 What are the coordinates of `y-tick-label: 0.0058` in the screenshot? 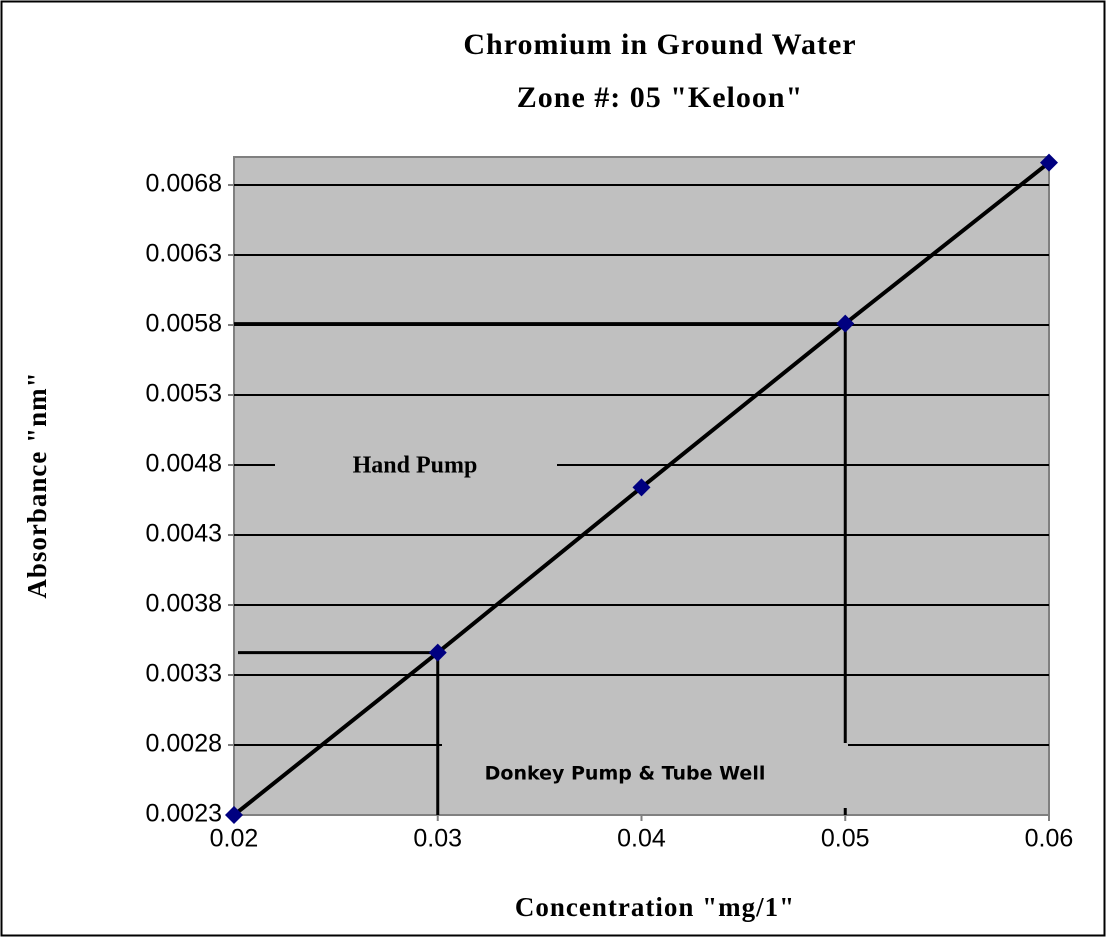 It's located at (184, 324).